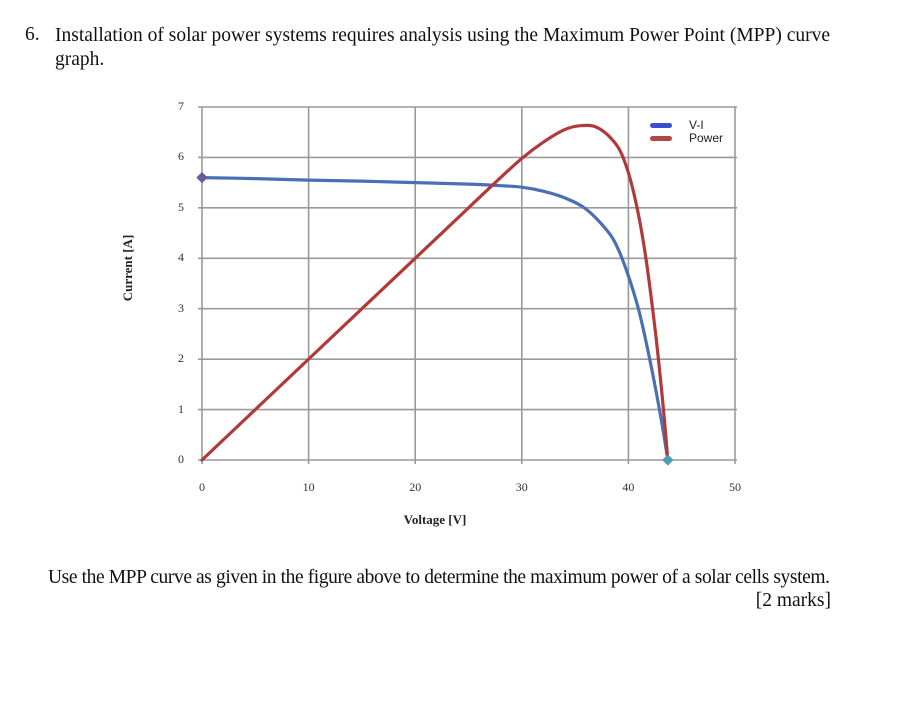 The image size is (901, 715). What do you see at coordinates (686, 138) in the screenshot?
I see `legend-item-power: Power` at bounding box center [686, 138].